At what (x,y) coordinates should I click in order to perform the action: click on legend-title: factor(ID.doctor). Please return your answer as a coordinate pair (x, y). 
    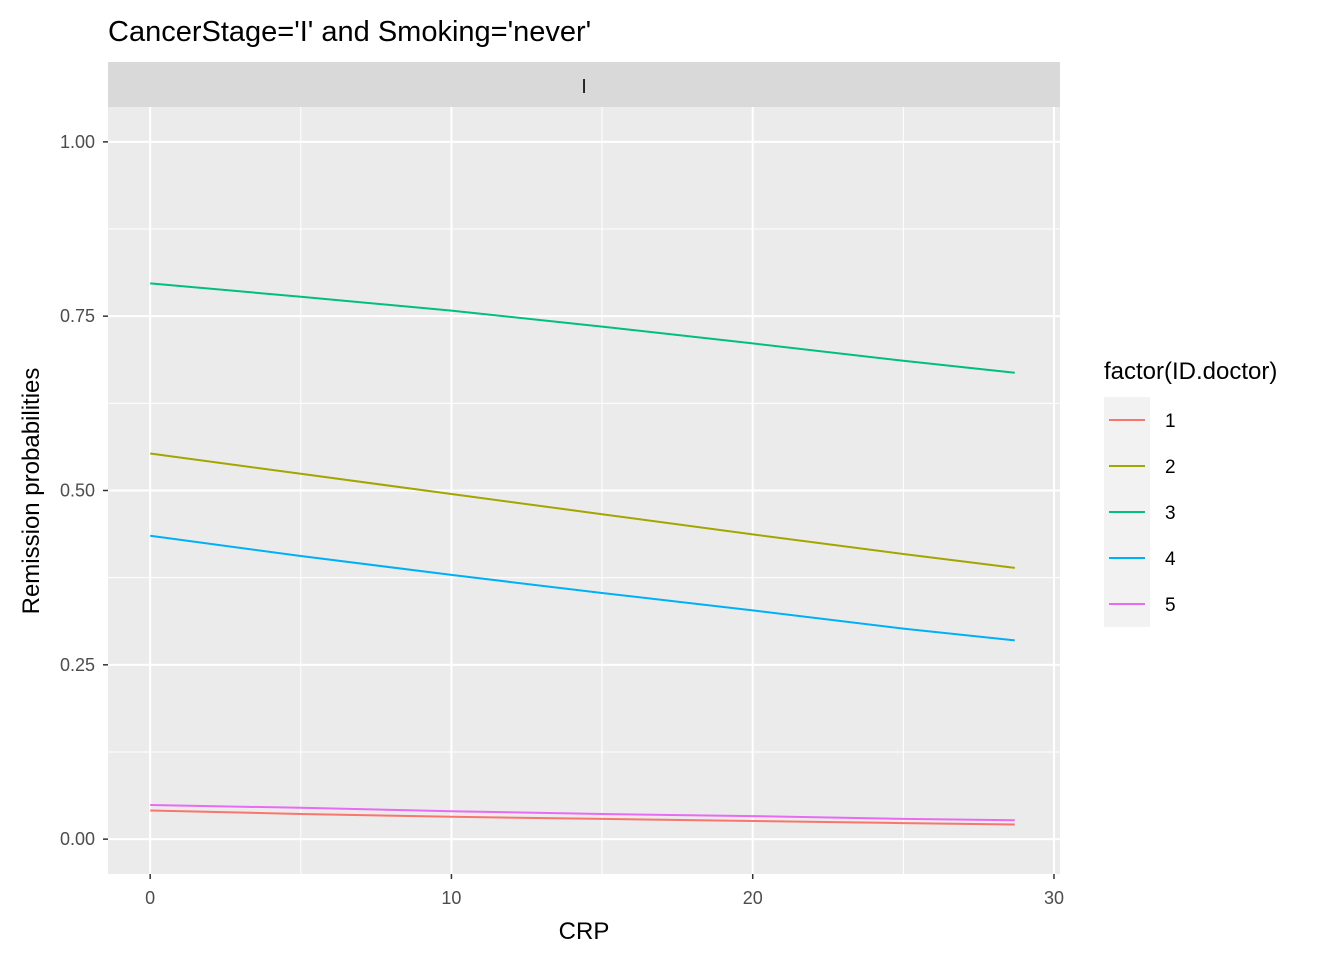
    Looking at the image, I should click on (1190, 371).